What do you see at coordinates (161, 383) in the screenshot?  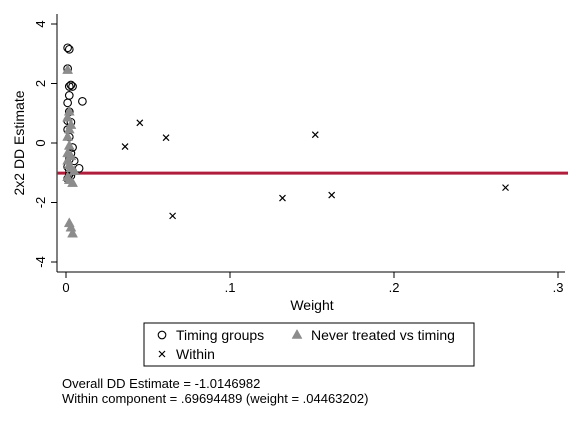 I see `overall-estimate-note: Overall DD Estimate = -1.0146982` at bounding box center [161, 383].